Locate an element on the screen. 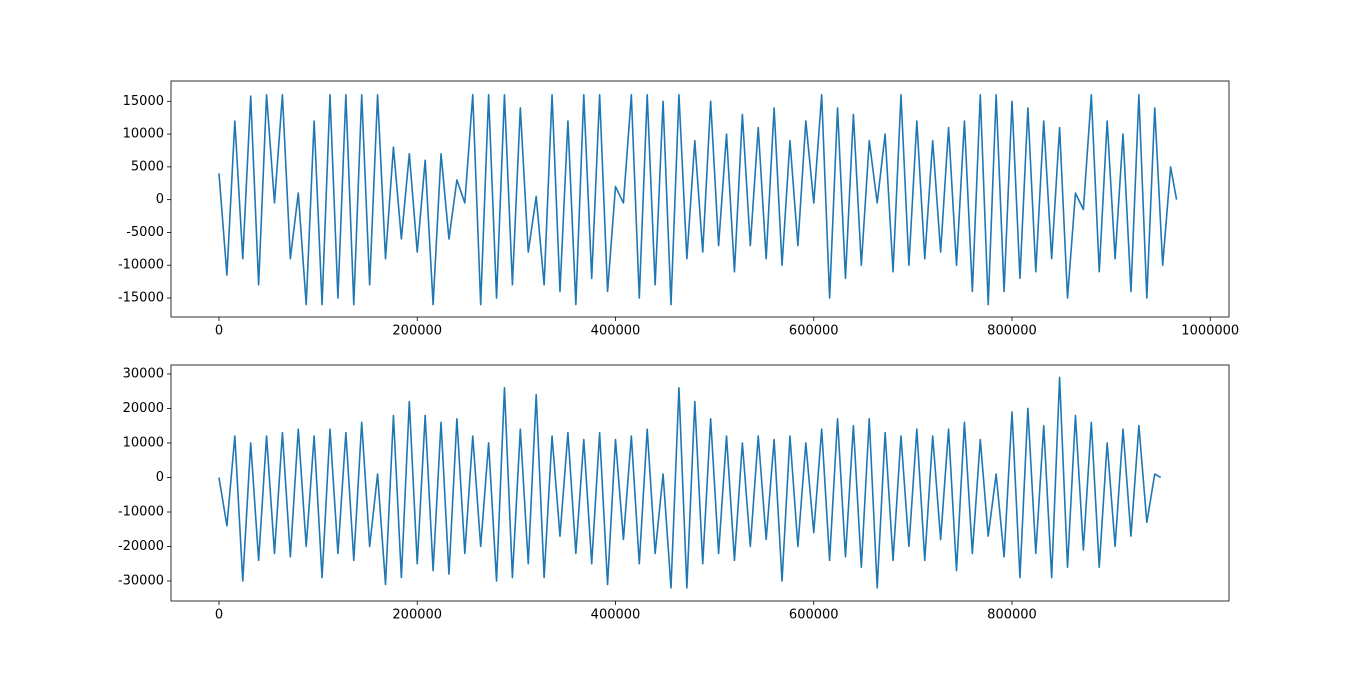  y-tick-label: -30000 is located at coordinates (141, 580).